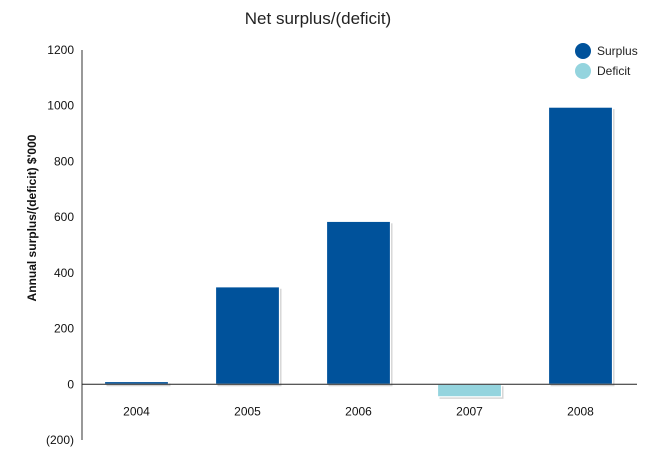  Describe the element at coordinates (614, 71) in the screenshot. I see `legend-label-deficit: Deficit` at that location.